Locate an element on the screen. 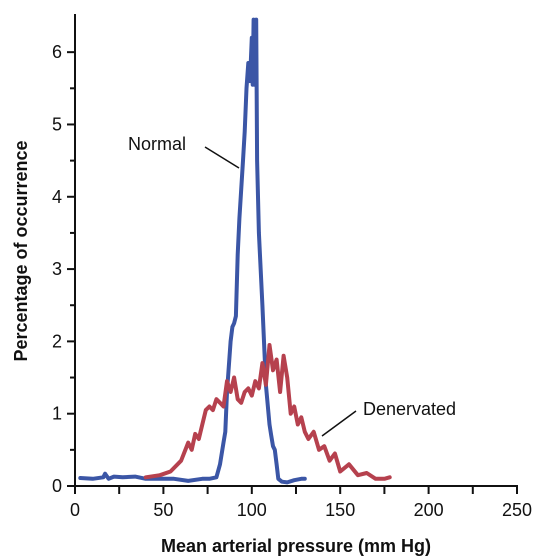 This screenshot has width=544, height=559. x-tick-label: 0 is located at coordinates (75, 510).